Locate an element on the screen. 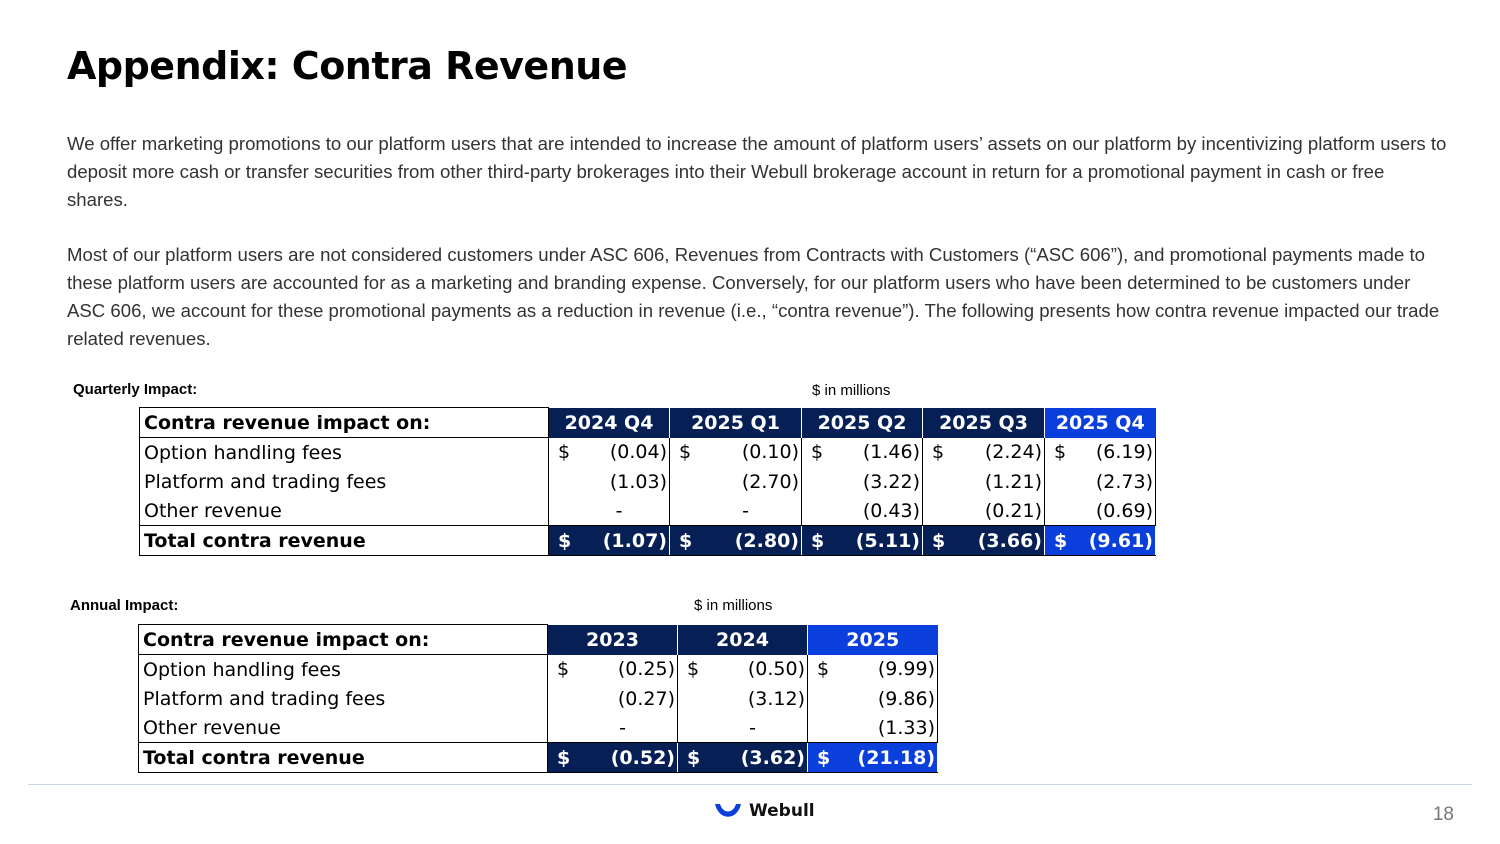 Image resolution: width=1500 pixels, height=844 pixels. value-cell: $ (6.19) is located at coordinates (1100, 452).